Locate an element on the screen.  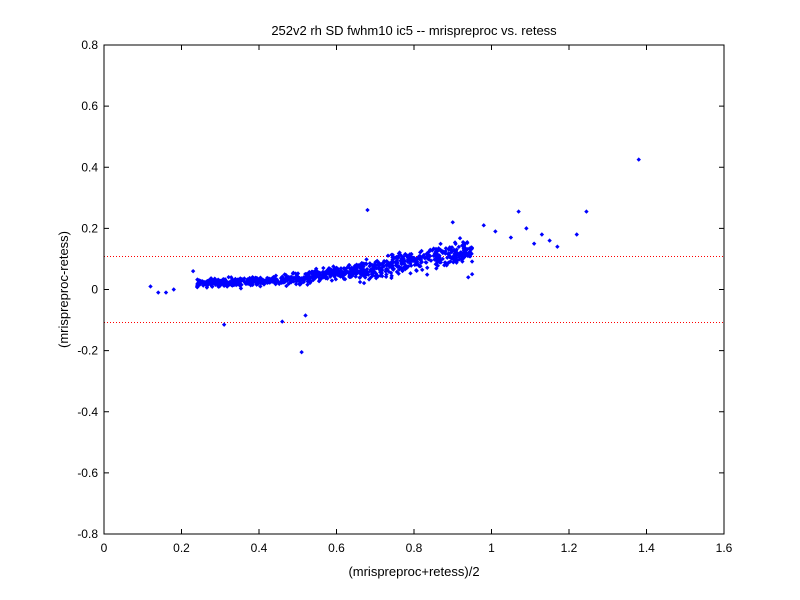
x-tick-label: 0.8 is located at coordinates (414, 548).